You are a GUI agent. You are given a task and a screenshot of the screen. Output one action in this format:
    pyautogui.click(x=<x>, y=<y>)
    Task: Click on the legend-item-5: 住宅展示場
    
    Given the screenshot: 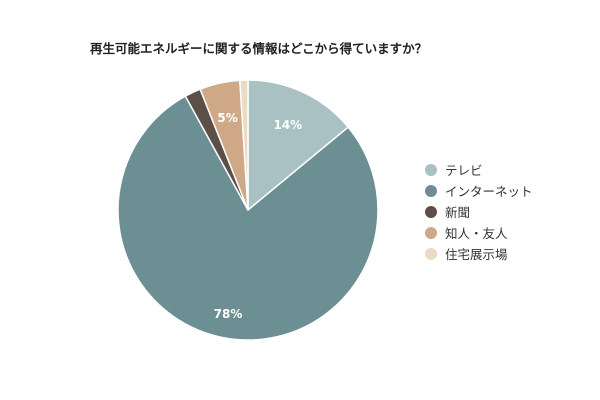 What is the action you would take?
    pyautogui.click(x=479, y=253)
    